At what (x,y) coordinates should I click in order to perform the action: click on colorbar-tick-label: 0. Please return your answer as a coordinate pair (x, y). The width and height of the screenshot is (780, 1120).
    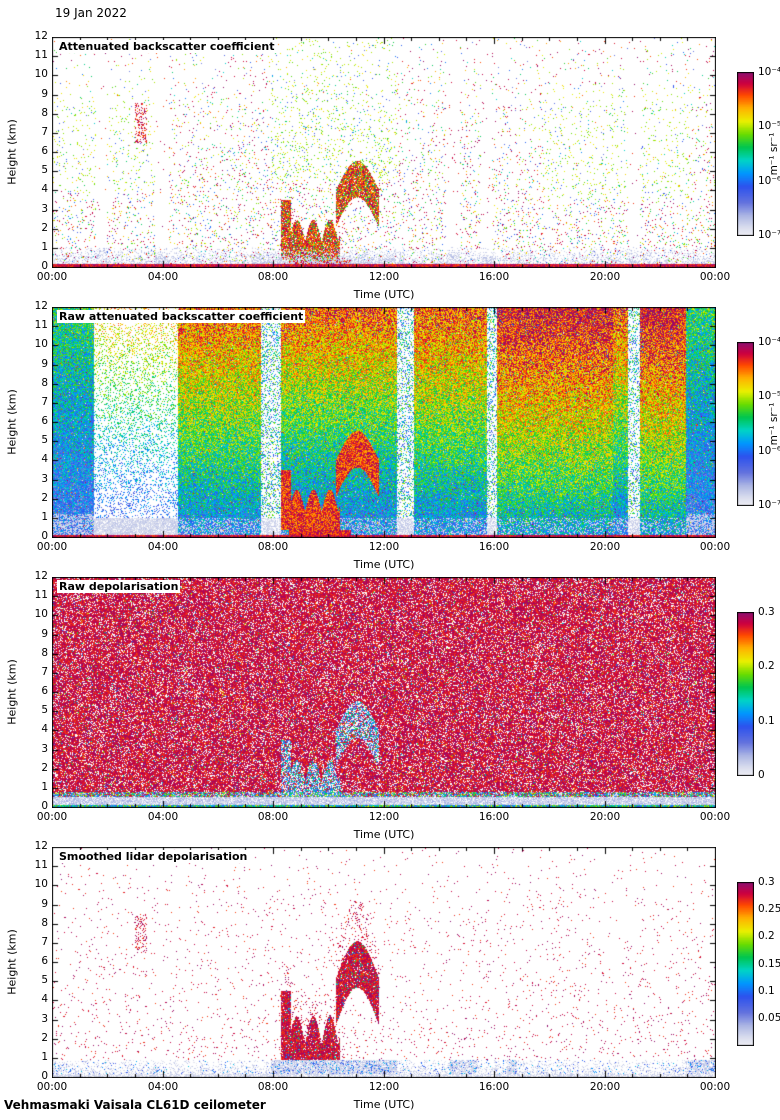
    Looking at the image, I should click on (761, 775).